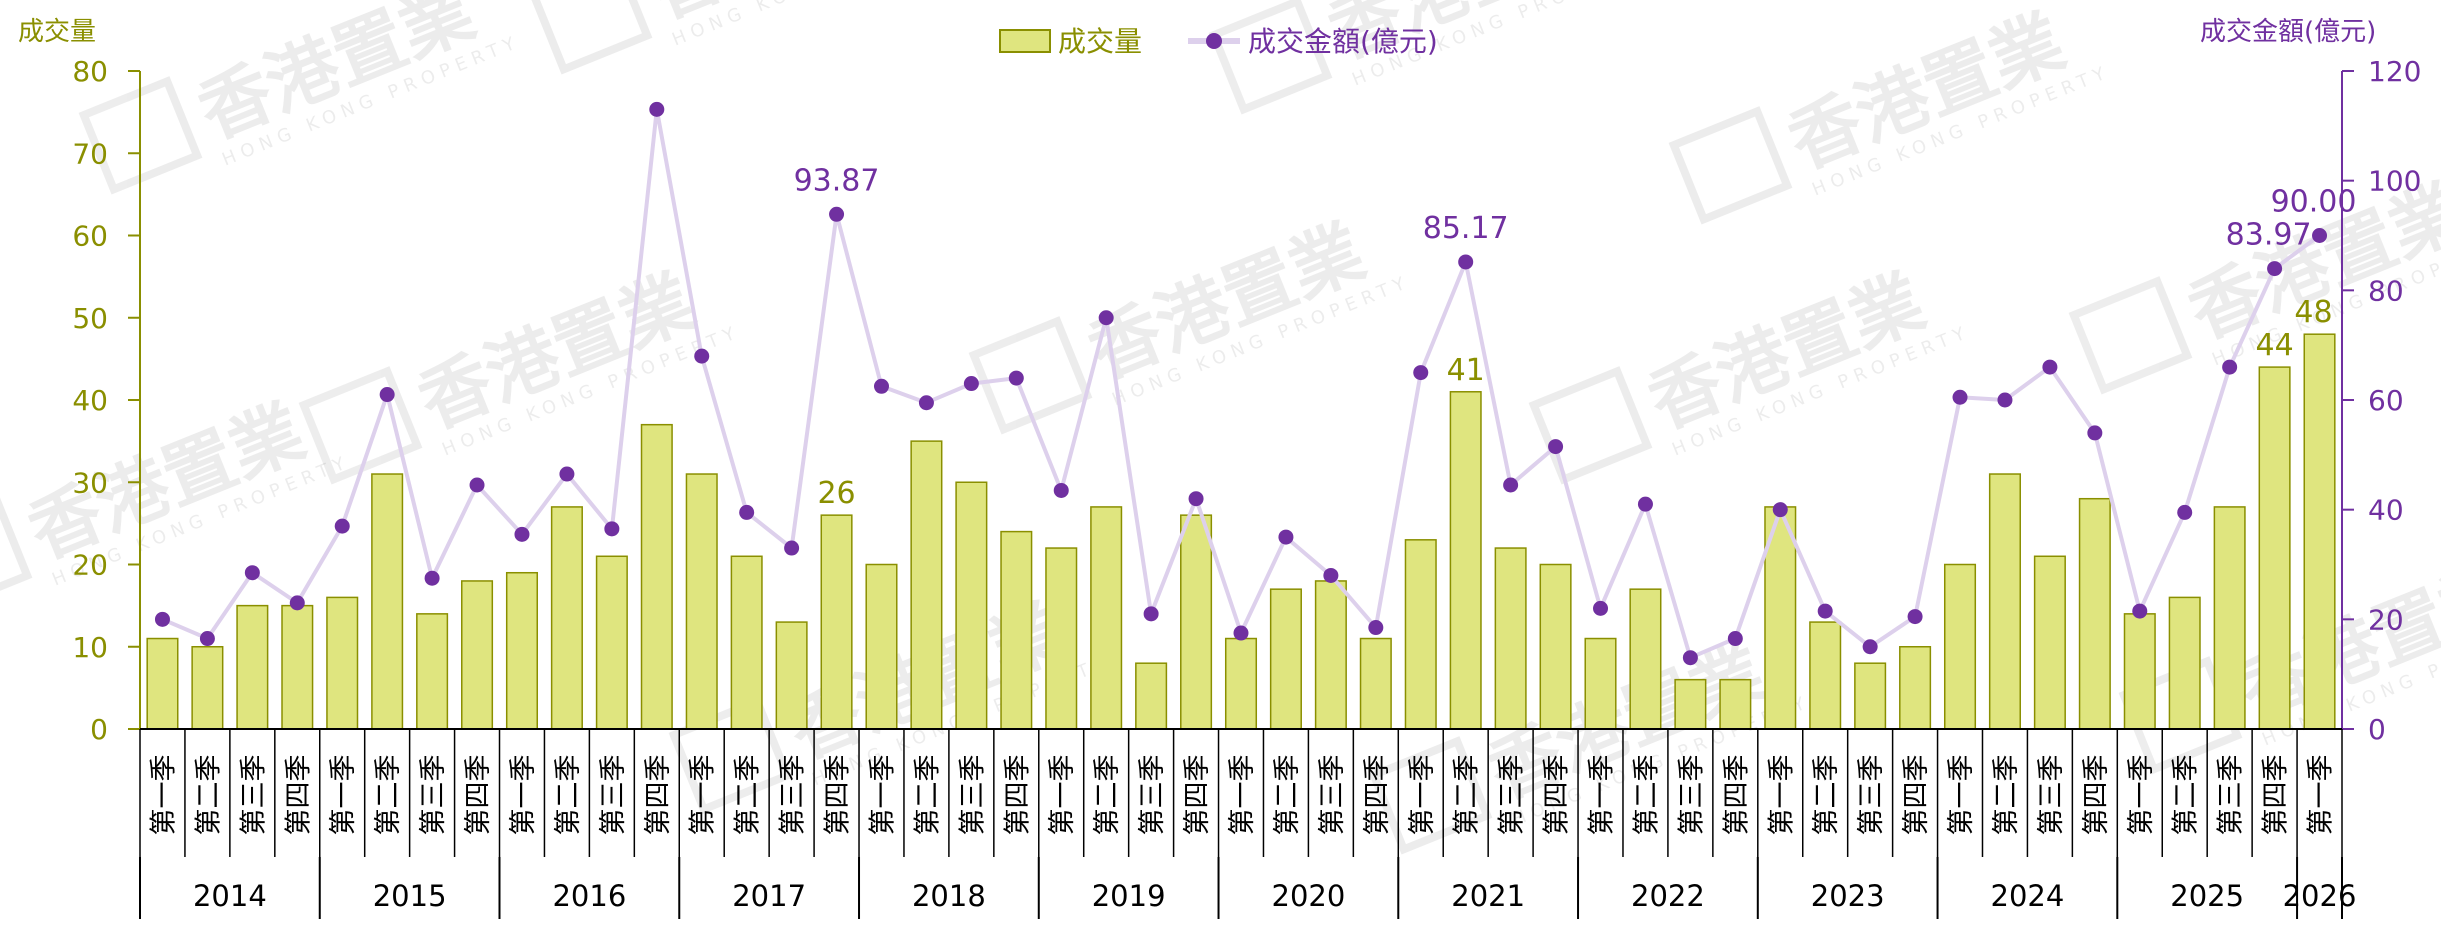 The width and height of the screenshot is (2441, 940). What do you see at coordinates (1668, 896) in the screenshot?
I see `year-label: 2022` at bounding box center [1668, 896].